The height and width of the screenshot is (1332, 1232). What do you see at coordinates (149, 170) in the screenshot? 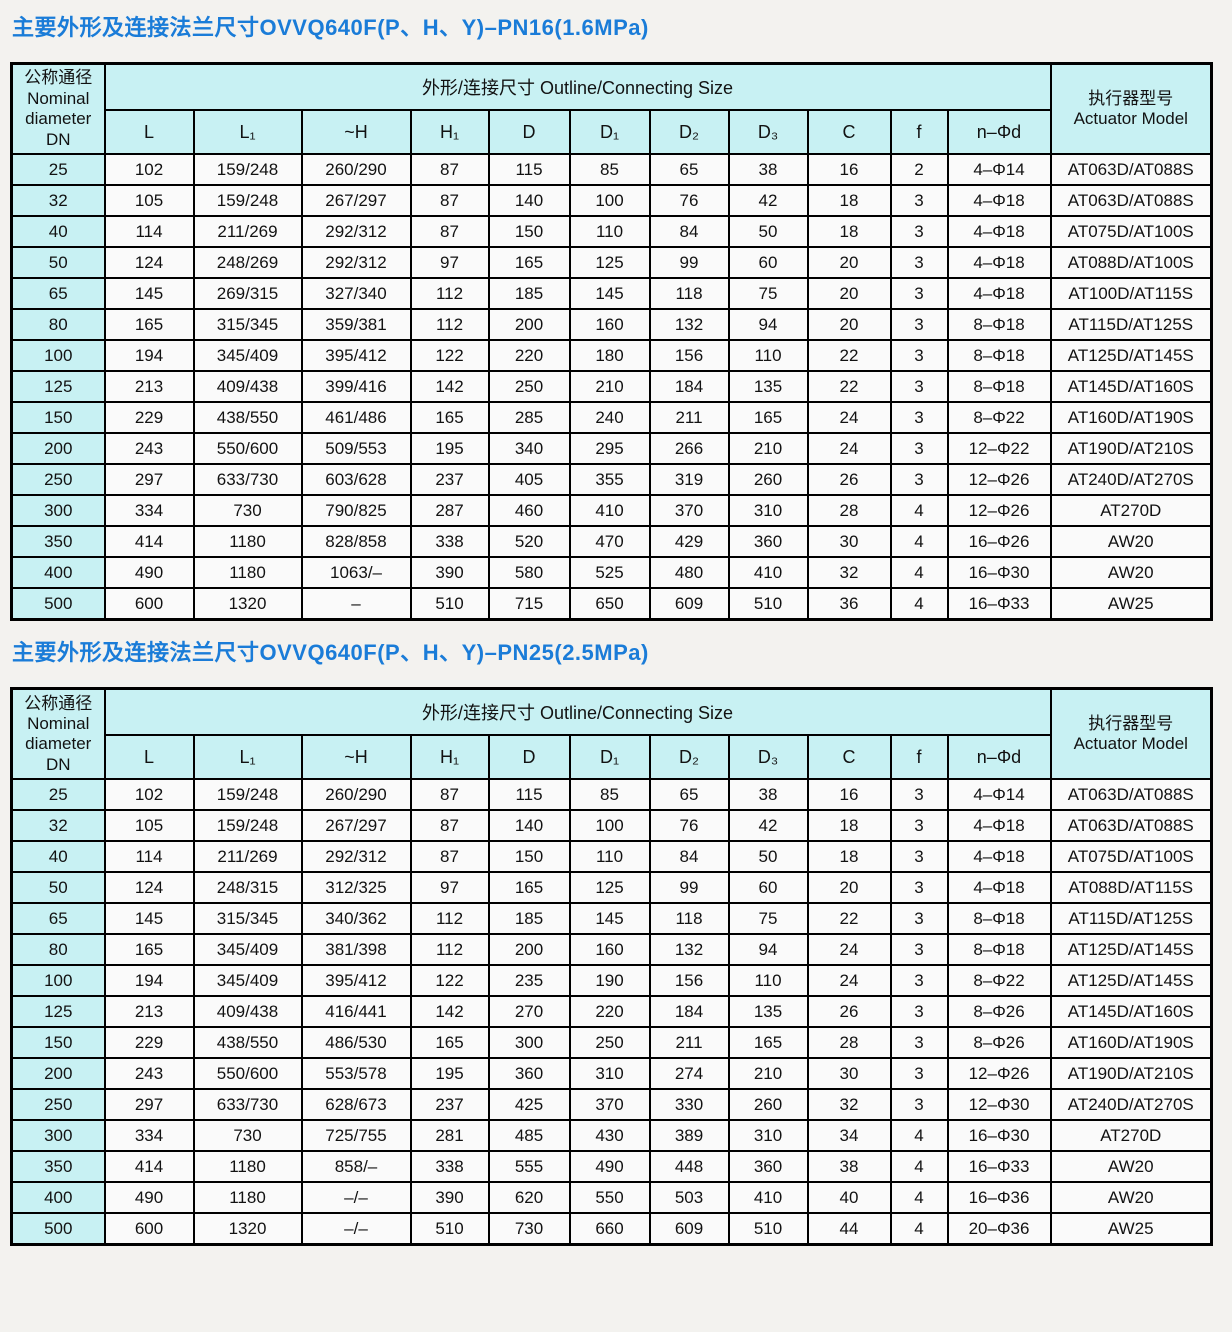
I see `value-cell: 102` at bounding box center [149, 170].